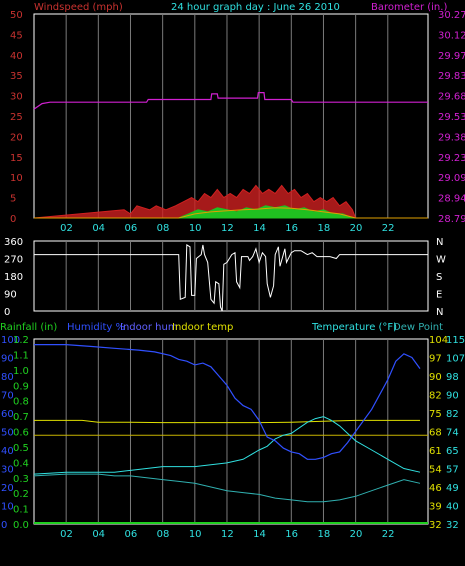 The height and width of the screenshot is (566, 465). What do you see at coordinates (438, 340) in the screenshot?
I see `temp-tick-10: 104` at bounding box center [438, 340].